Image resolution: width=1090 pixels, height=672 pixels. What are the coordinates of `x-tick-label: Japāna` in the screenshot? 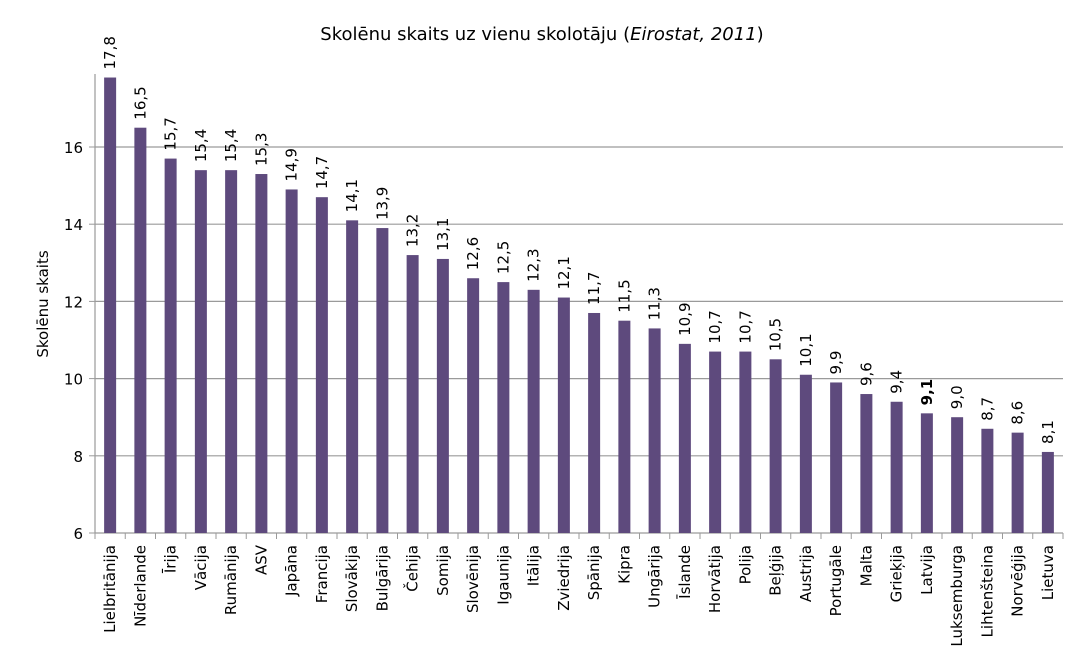 It's located at (292, 571).